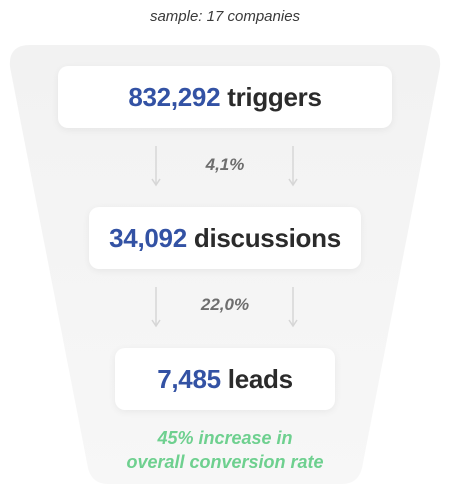 Image resolution: width=450 pixels, height=498 pixels. What do you see at coordinates (225, 379) in the screenshot?
I see `stage-leads: 7,485 leads` at bounding box center [225, 379].